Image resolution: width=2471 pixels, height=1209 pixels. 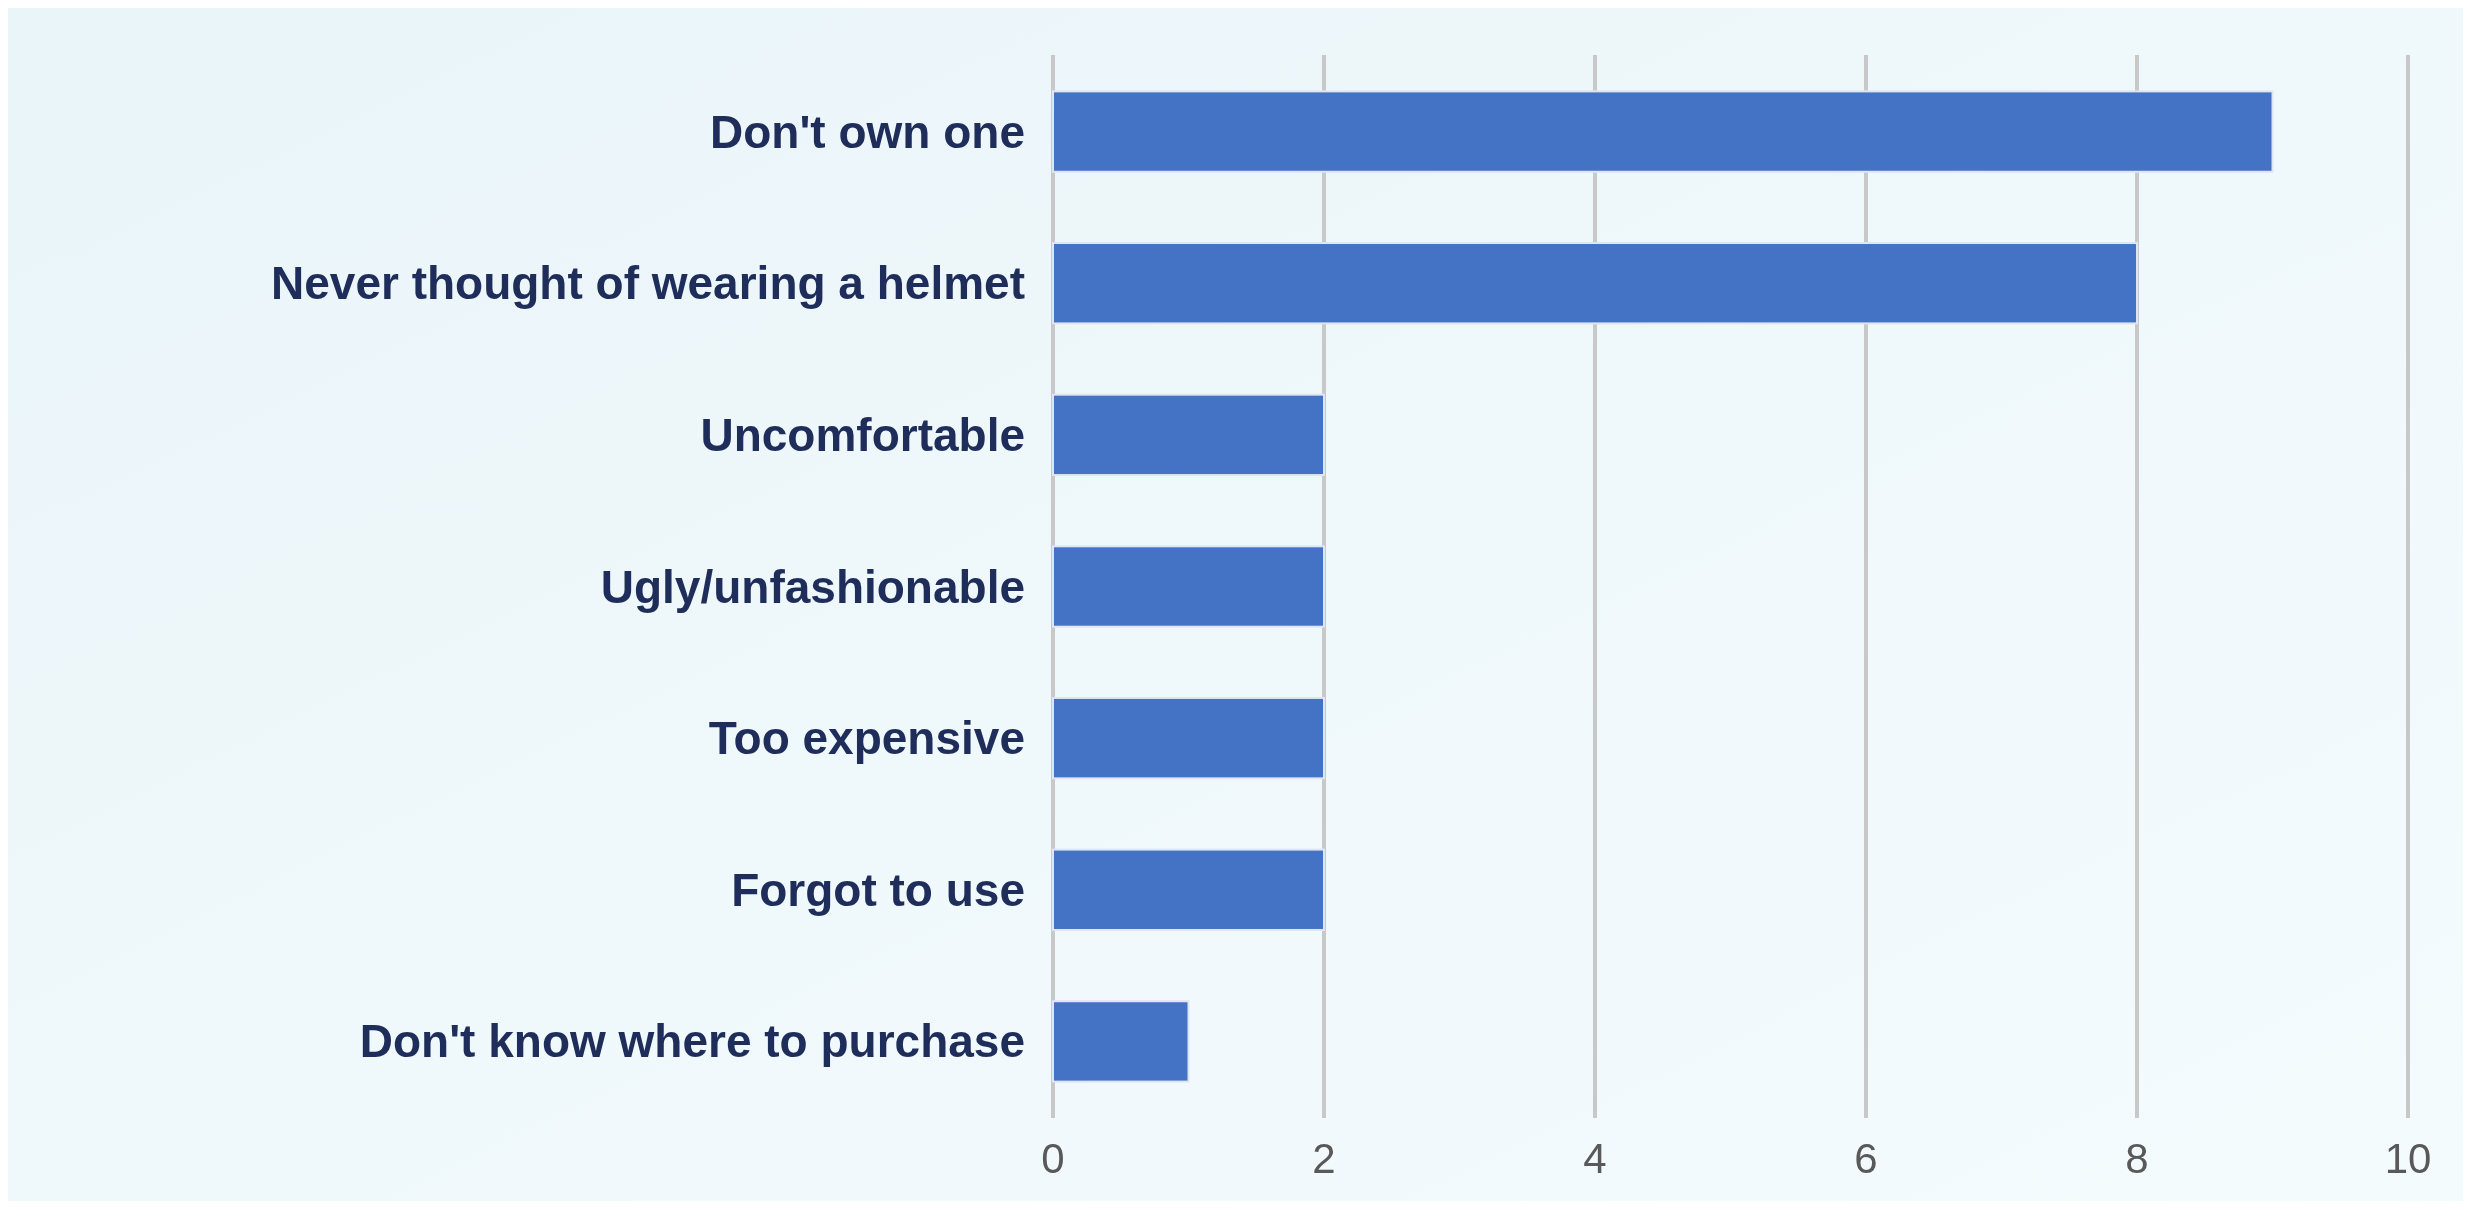 I want to click on y-tick-label: Uncomfortable, so click(x=862, y=434).